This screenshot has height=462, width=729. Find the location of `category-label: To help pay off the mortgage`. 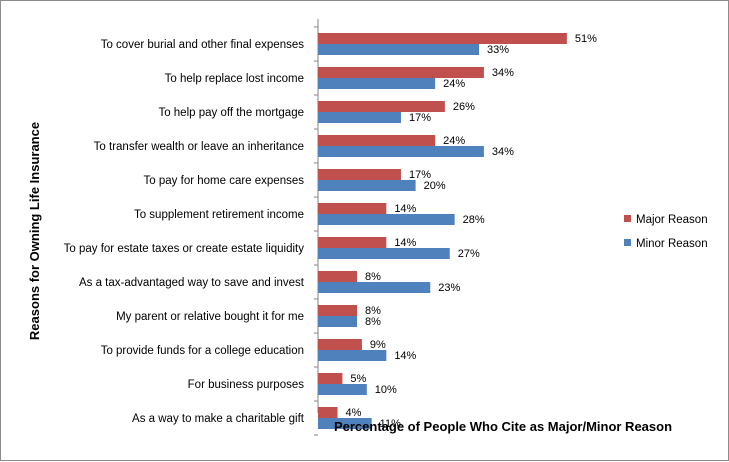

category-label: To help pay off the mortgage is located at coordinates (231, 113).